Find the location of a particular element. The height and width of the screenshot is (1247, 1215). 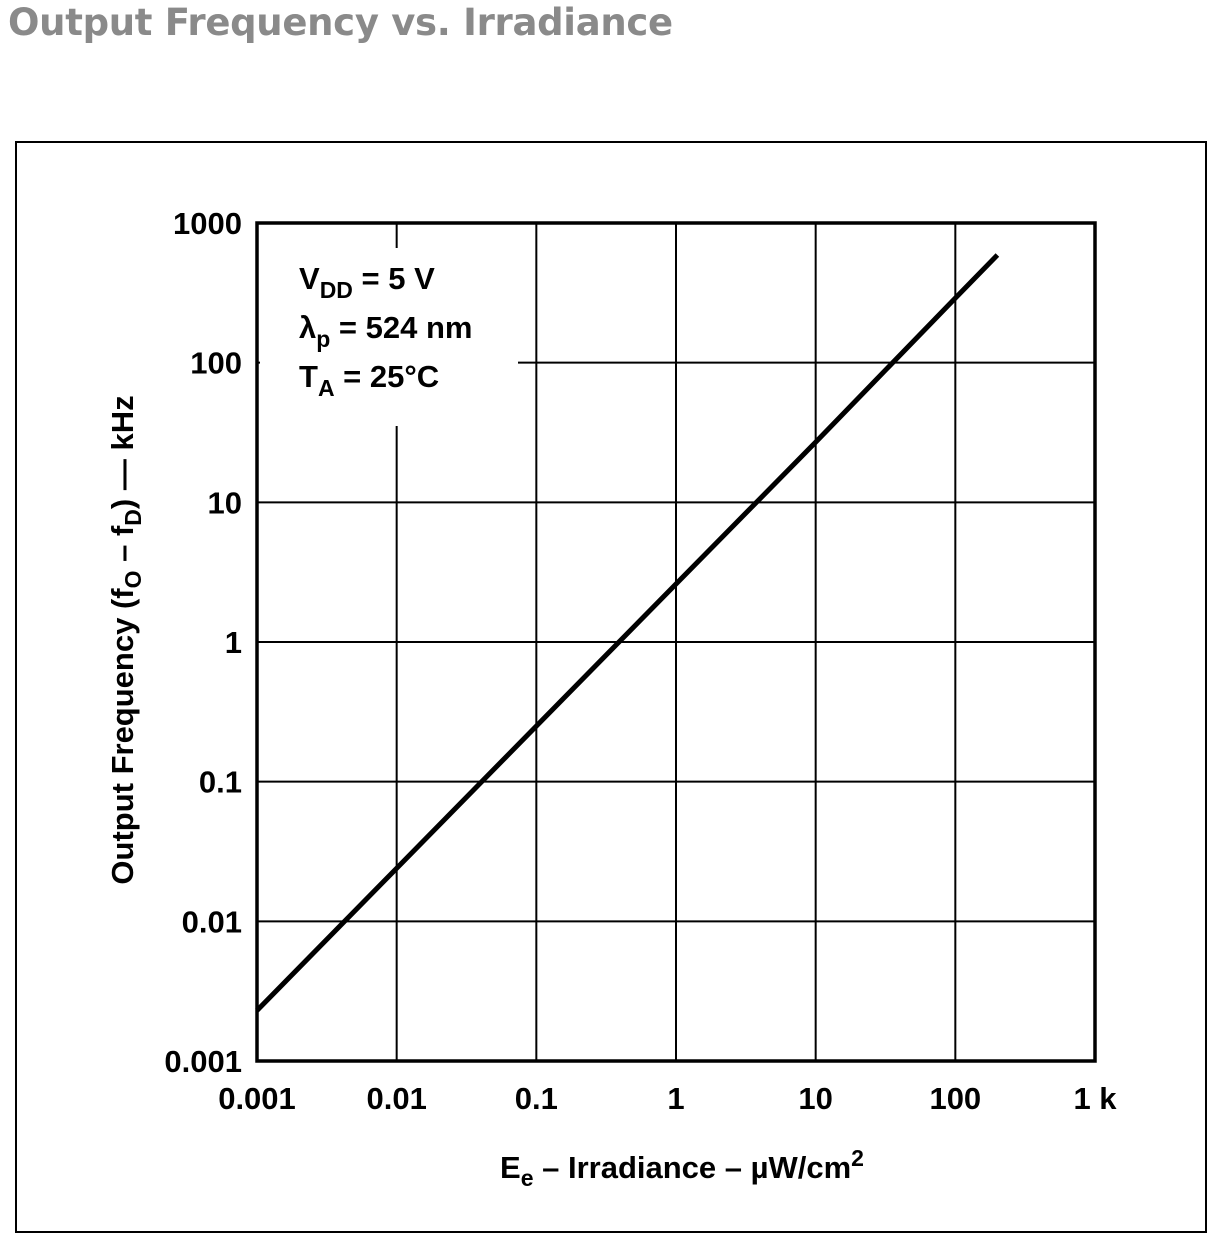

annotation-line: λp = 524 nm is located at coordinates (385, 331).